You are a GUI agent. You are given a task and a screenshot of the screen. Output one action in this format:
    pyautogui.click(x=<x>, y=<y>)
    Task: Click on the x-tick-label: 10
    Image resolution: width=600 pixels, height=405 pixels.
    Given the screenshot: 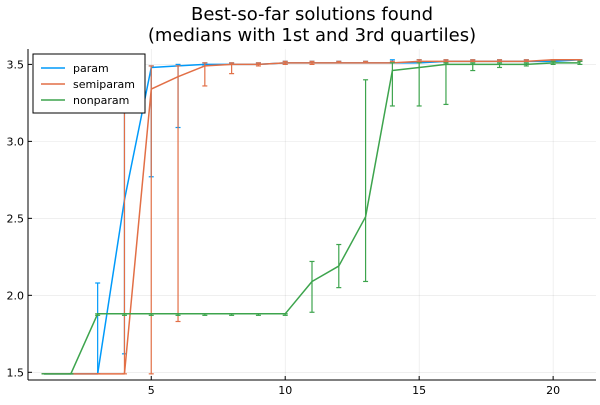 What is the action you would take?
    pyautogui.click(x=285, y=390)
    